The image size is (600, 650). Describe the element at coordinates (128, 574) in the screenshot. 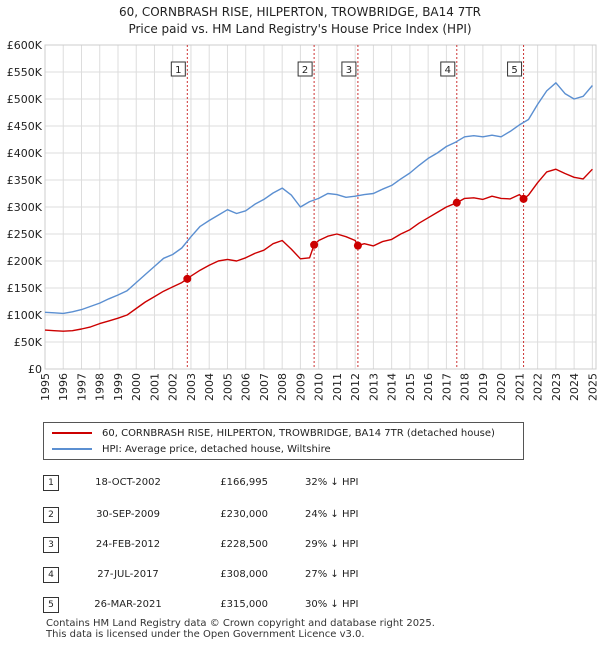

I see `row-date: 27-JUL-2017` at that location.